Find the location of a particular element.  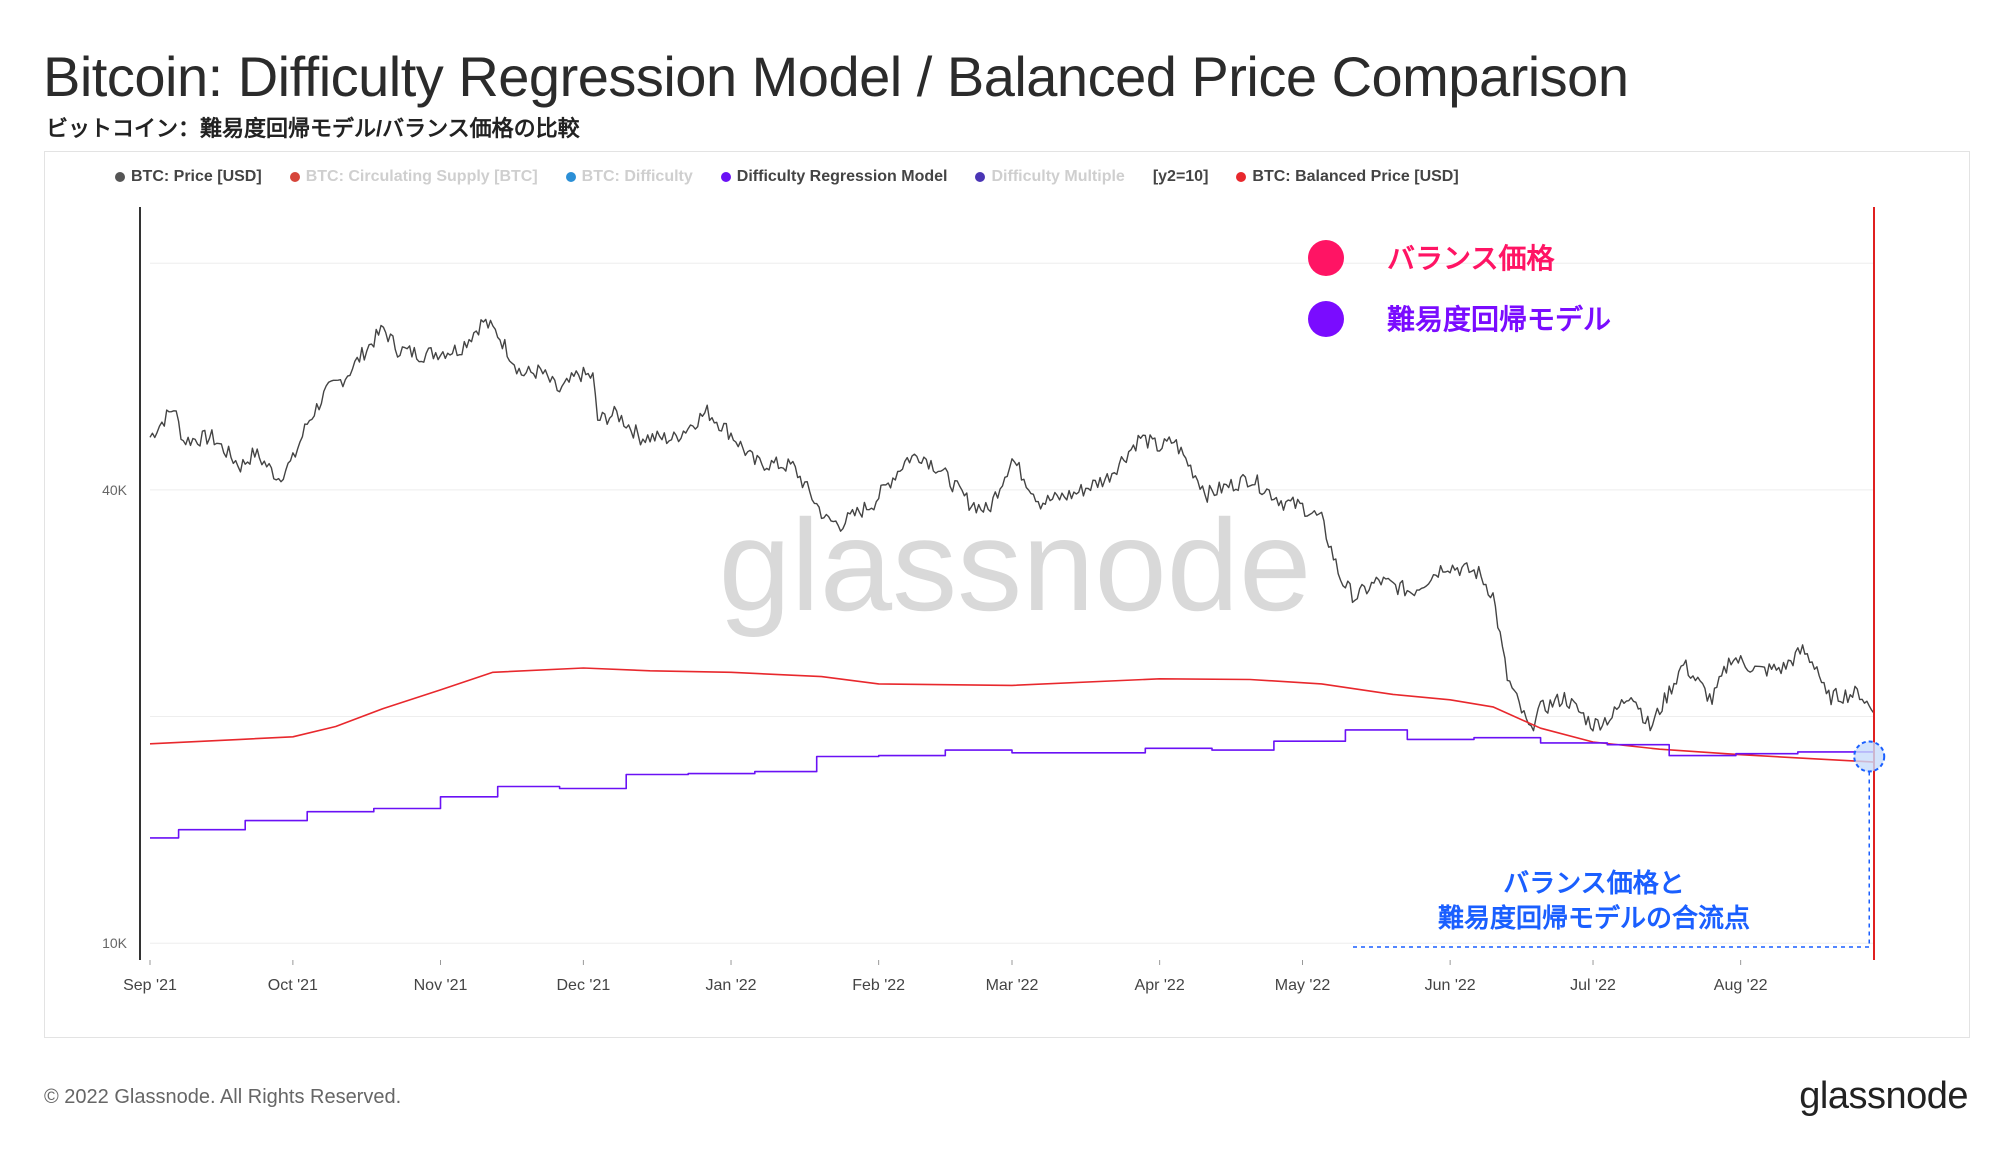

x-tick-label: Jan '22 is located at coordinates (730, 985).